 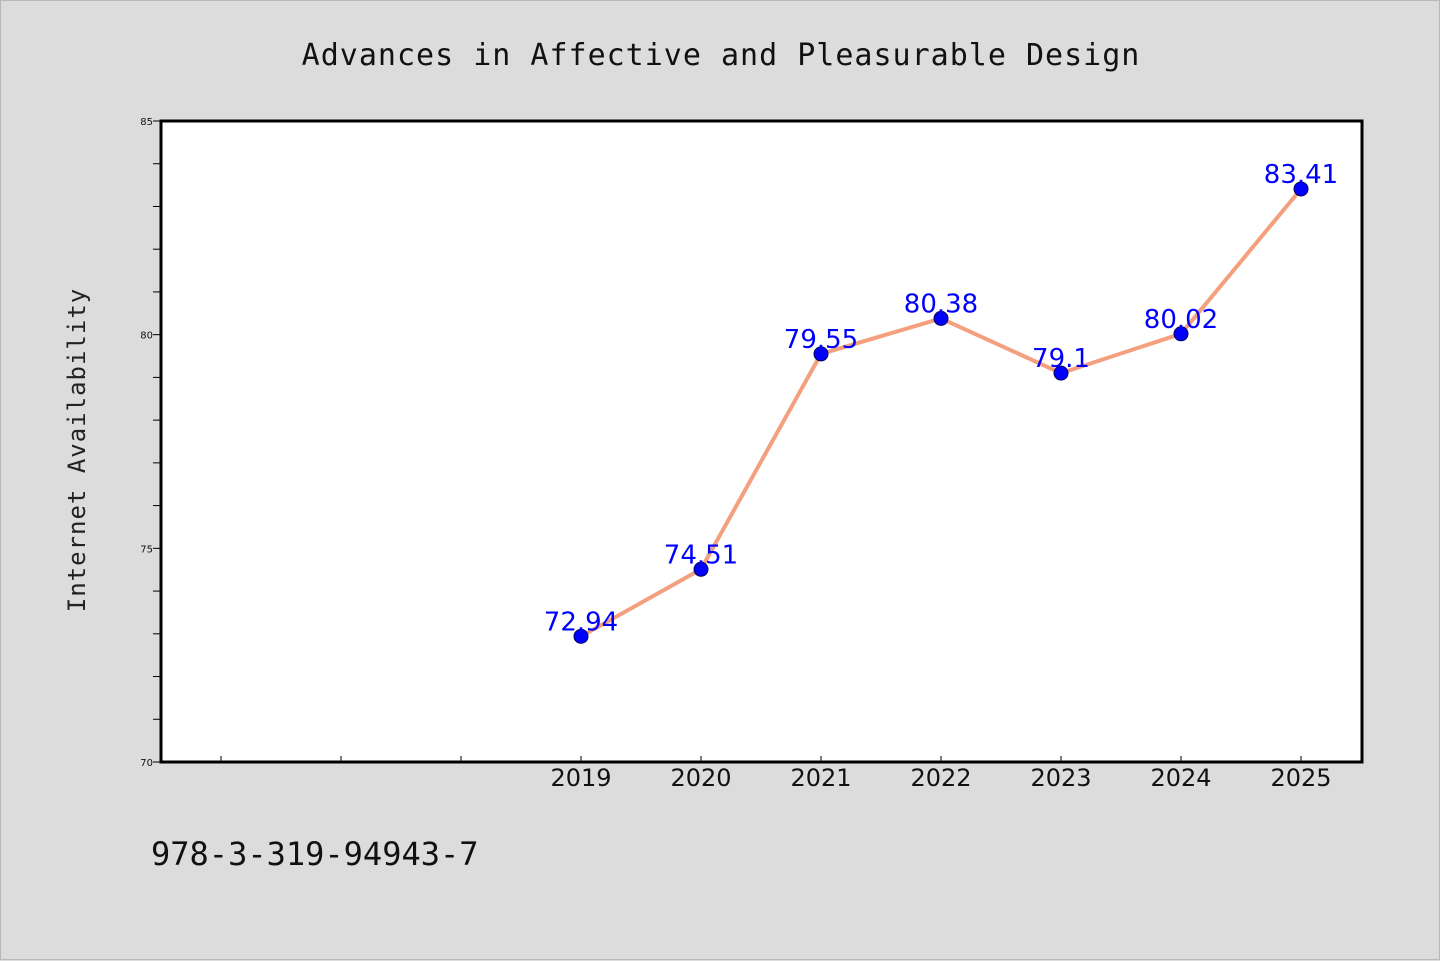 I want to click on data-label: 80.02, so click(x=1181, y=320).